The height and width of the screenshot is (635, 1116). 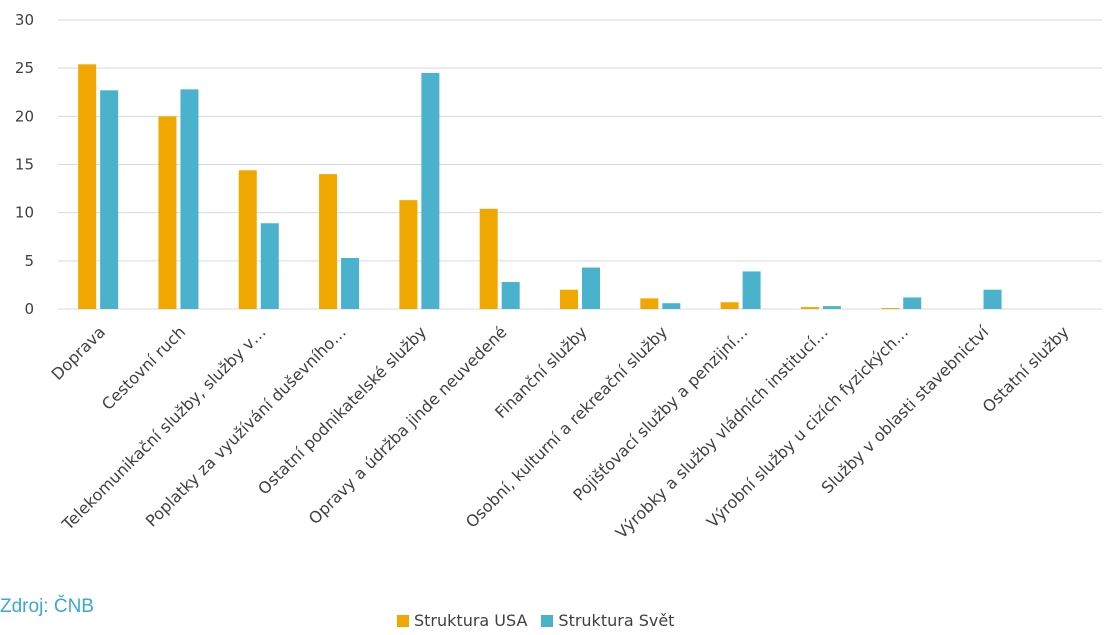 I want to click on x-tick-label: Doprava, so click(x=78, y=352).